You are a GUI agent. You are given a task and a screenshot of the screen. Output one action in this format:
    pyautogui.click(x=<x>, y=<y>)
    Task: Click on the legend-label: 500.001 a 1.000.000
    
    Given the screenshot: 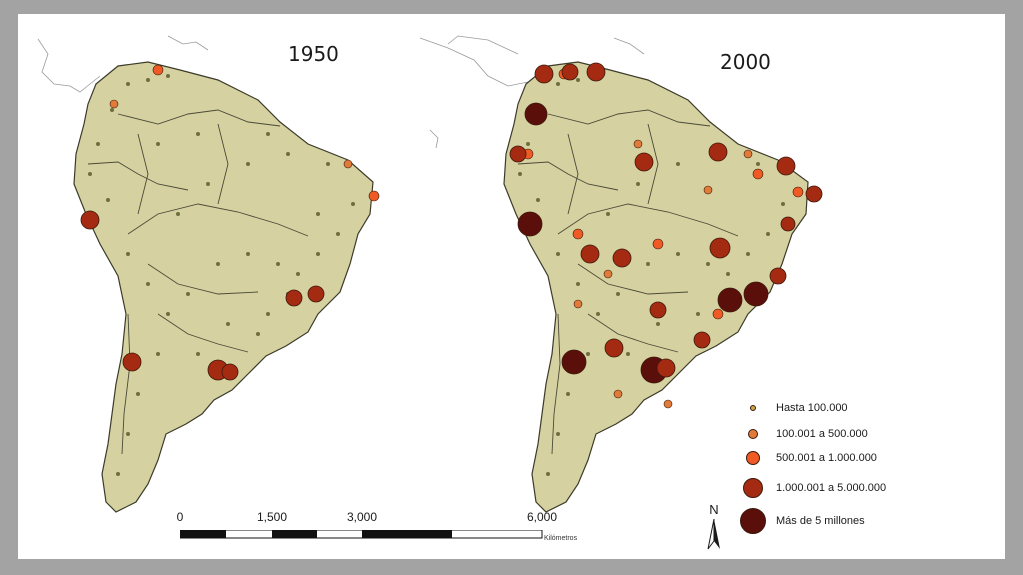 What is the action you would take?
    pyautogui.click(x=826, y=458)
    